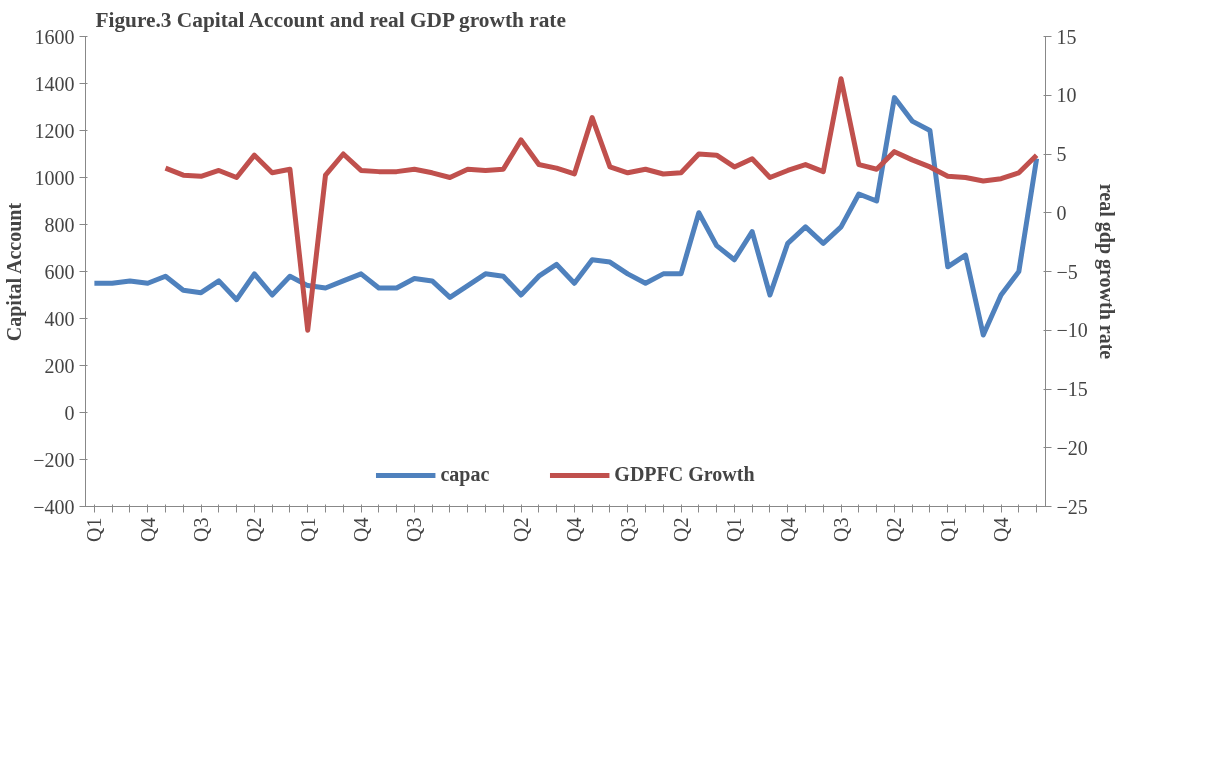 This screenshot has width=1214, height=780. Describe the element at coordinates (684, 474) in the screenshot. I see `legend-label: GDPFC Growth` at that location.